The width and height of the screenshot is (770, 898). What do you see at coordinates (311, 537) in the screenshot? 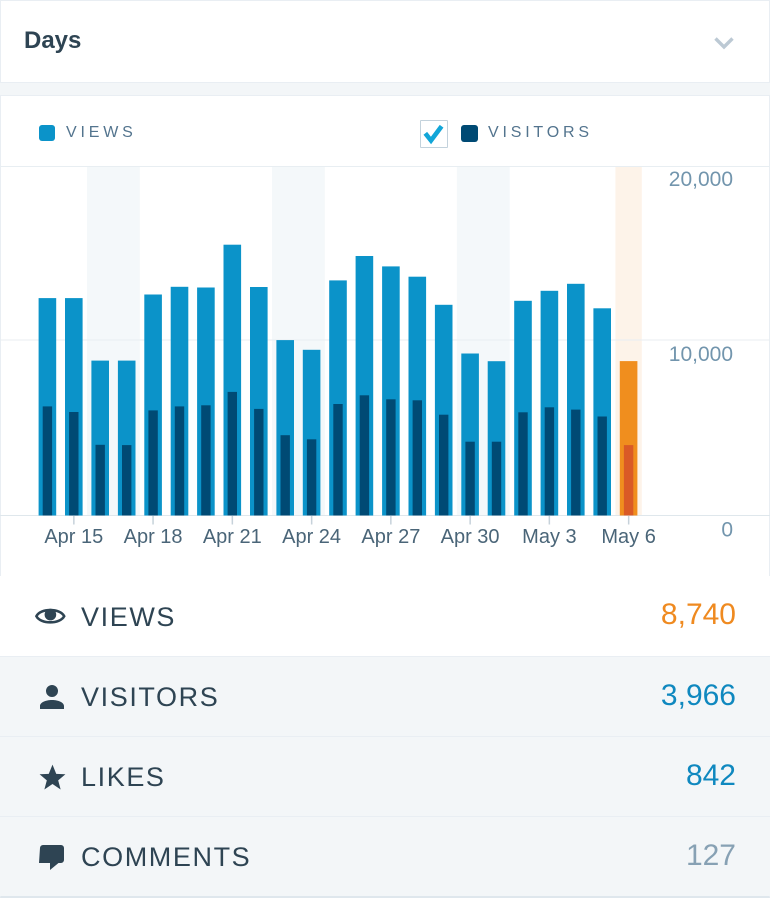
I see `svg-text: Apr 24` at bounding box center [311, 537].